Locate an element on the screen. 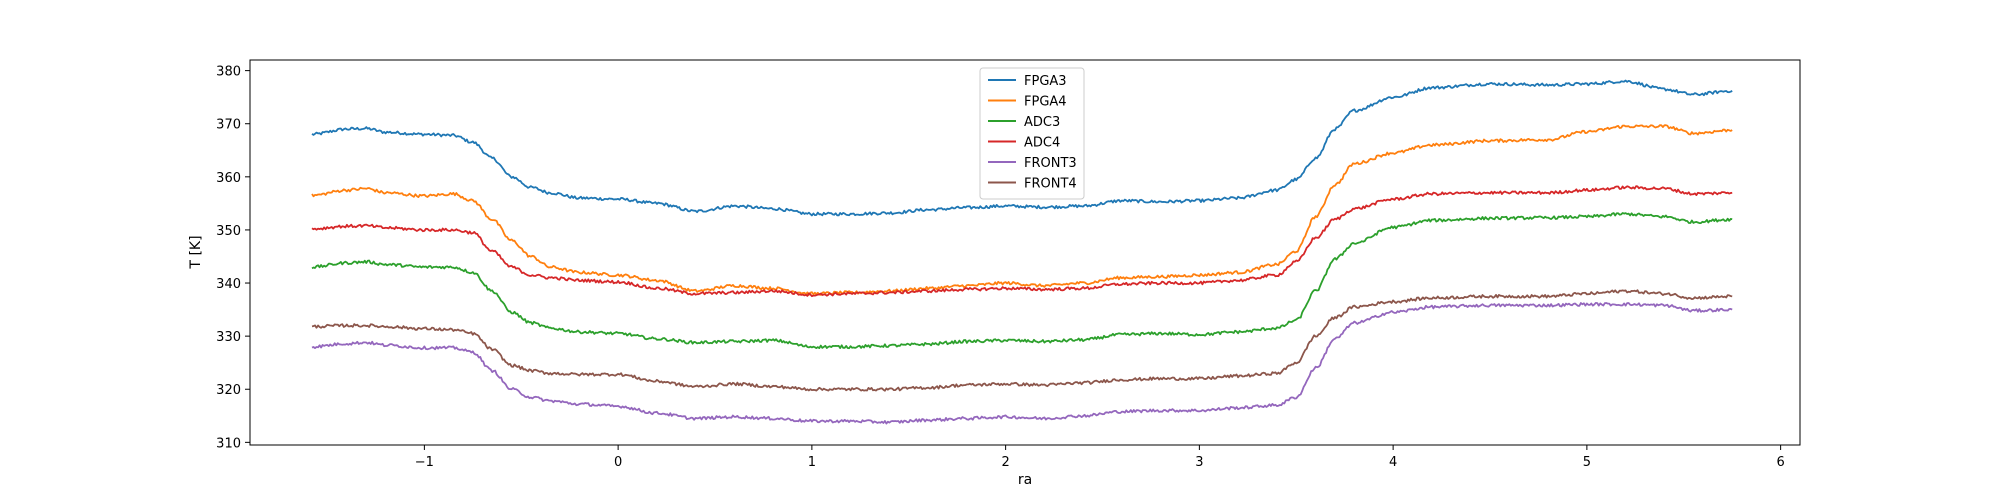  legend: FPGA3 FPGA4 ADC3 ADC4 FRONT3 FRONT4 is located at coordinates (1032, 133).